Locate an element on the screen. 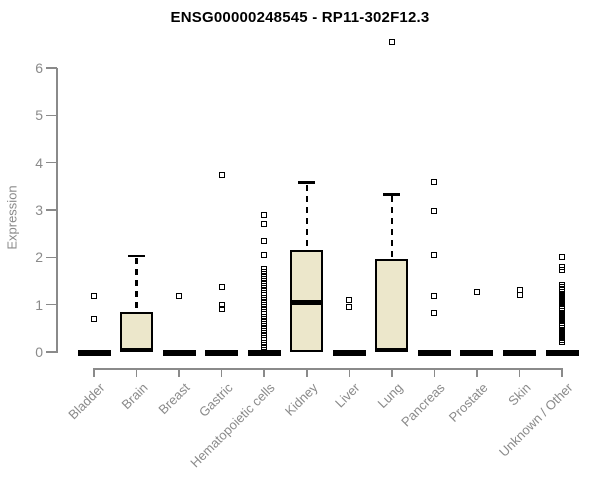 This screenshot has height=500, width=600. box-skin is located at coordinates (519, 352).